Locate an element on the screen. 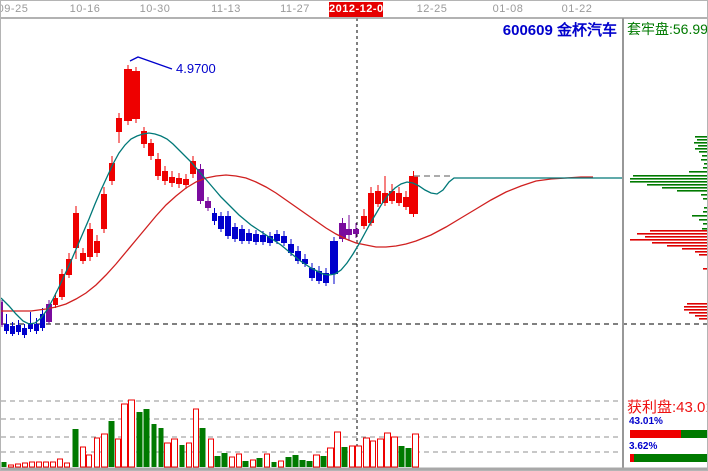 The width and height of the screenshot is (708, 471). bottom-baseline is located at coordinates (354, 468).